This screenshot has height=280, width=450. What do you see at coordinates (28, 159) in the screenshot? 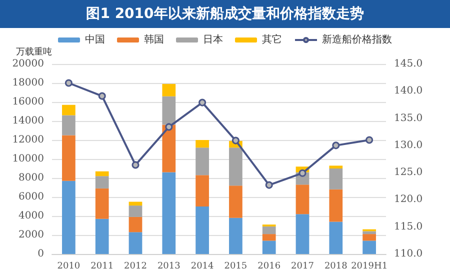
I see `y-tick-label: 10000` at bounding box center [28, 159].